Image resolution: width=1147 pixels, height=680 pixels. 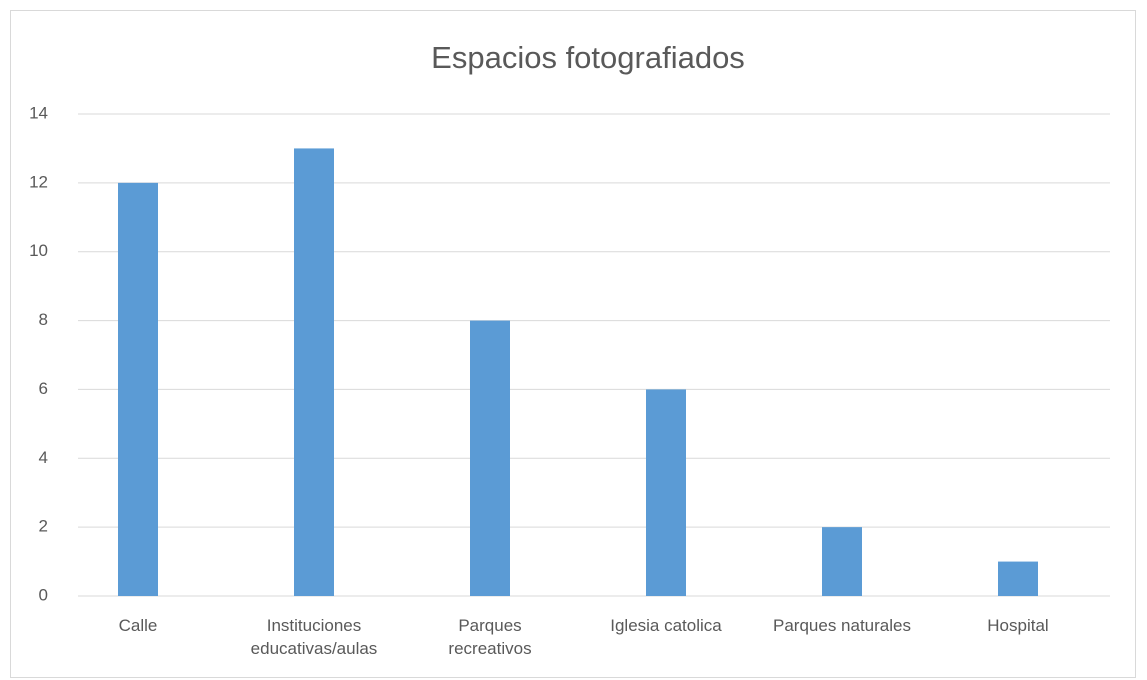 I want to click on y-tick-label: 4, so click(x=43, y=457).